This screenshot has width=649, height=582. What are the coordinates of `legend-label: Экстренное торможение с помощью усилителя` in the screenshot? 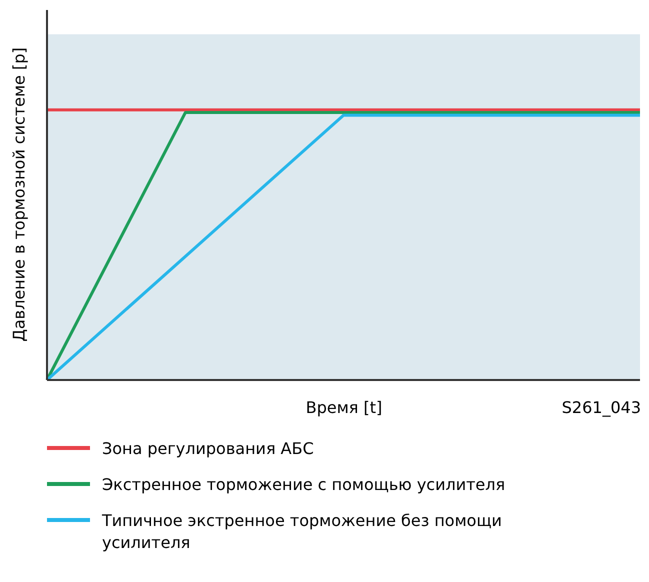 It's located at (304, 485).